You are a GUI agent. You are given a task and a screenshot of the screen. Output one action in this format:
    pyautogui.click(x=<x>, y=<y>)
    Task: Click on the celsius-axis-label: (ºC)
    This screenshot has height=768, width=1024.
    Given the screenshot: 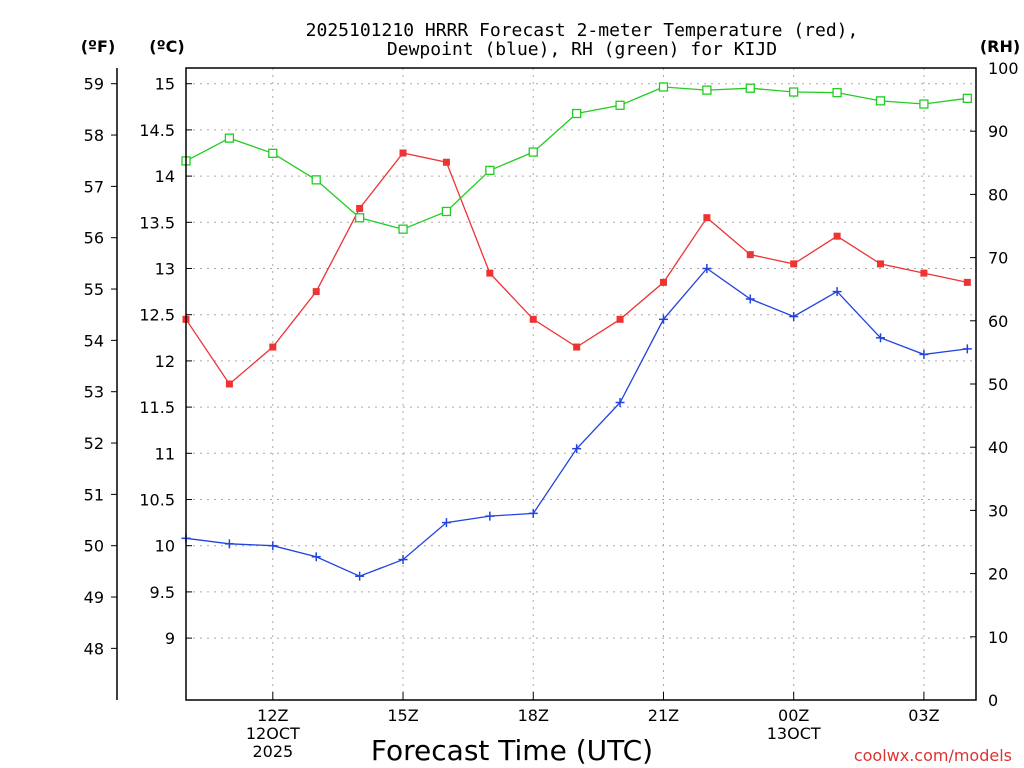 What is the action you would take?
    pyautogui.click(x=166, y=46)
    